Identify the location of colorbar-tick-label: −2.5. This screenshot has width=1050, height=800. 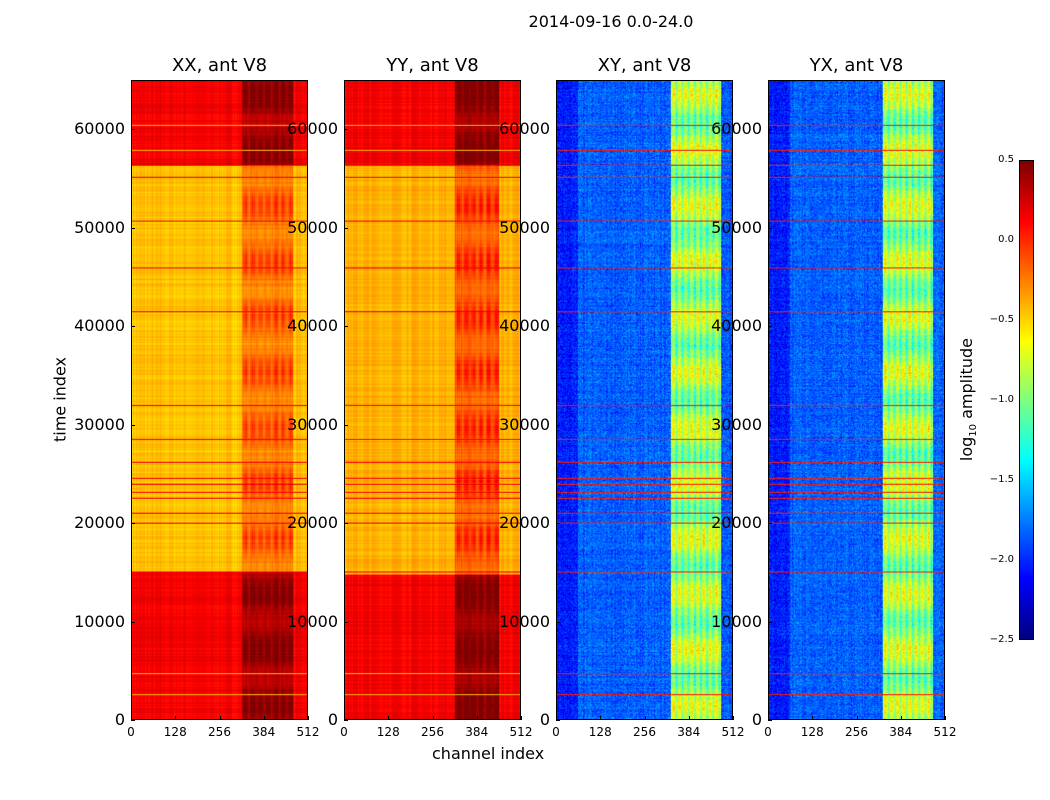
(1001, 639).